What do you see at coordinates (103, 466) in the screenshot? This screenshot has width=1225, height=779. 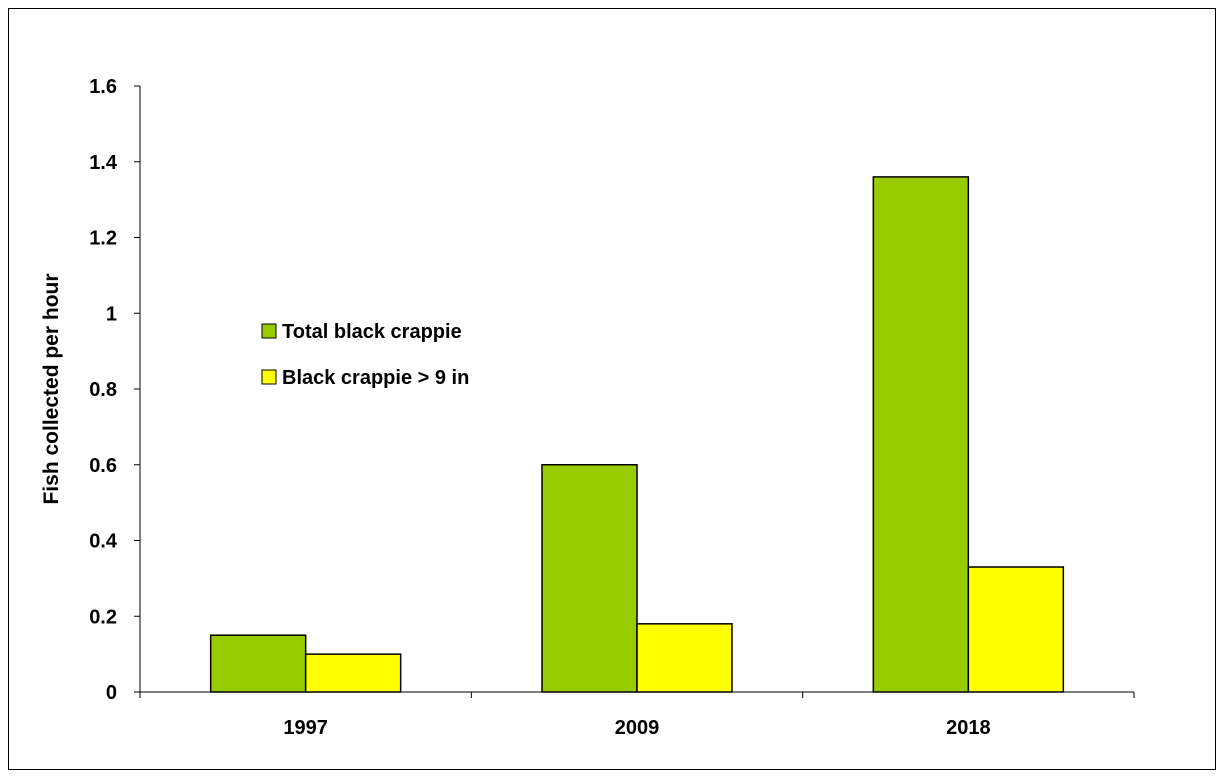 I see `y-tick-label: 0.6` at bounding box center [103, 466].